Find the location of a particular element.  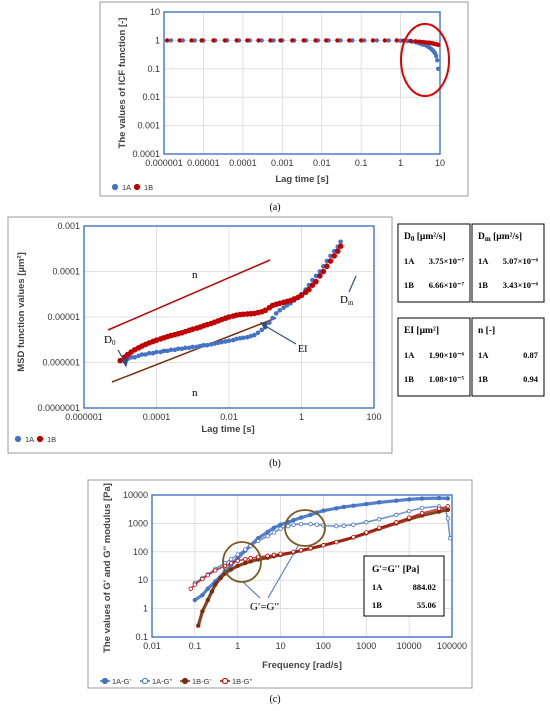

panel-b-slope-line-upper is located at coordinates (189, 295).